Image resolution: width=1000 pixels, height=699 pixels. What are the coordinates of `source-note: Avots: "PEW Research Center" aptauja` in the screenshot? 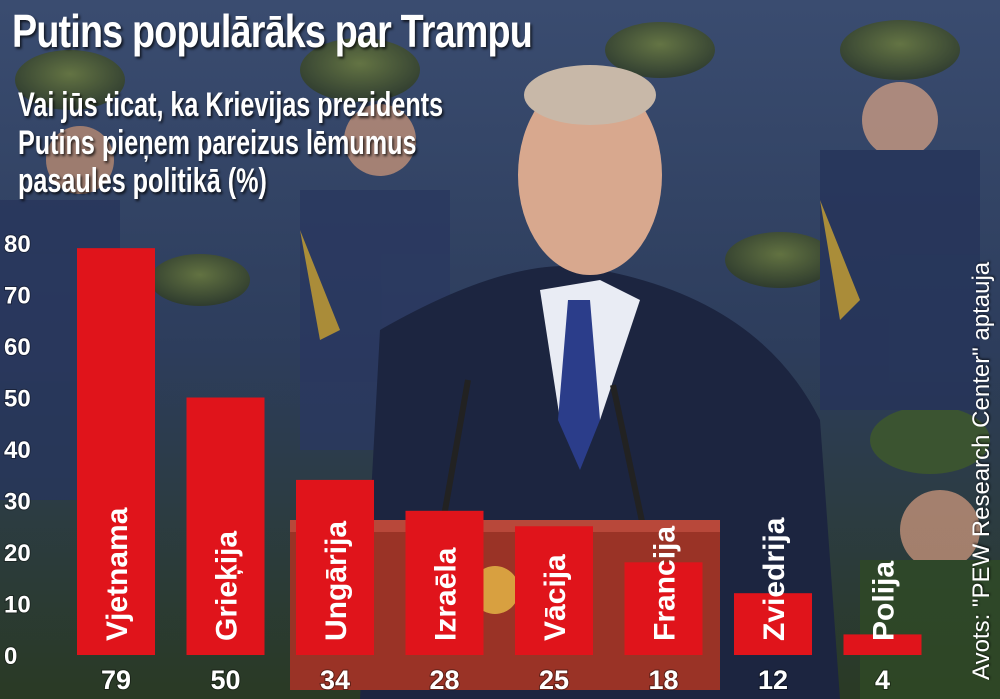 It's located at (981, 470).